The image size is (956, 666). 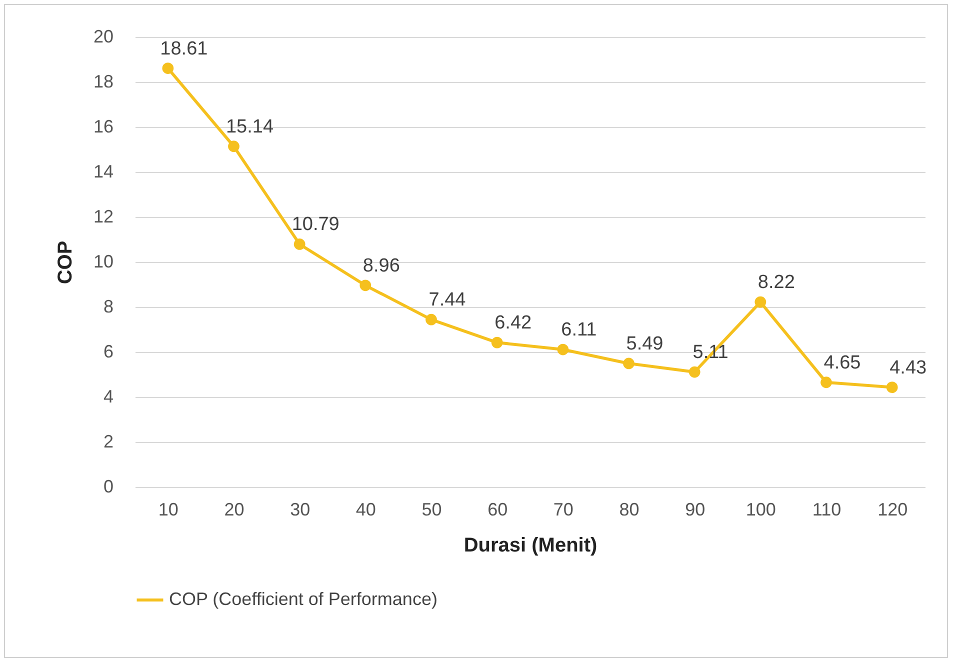 What do you see at coordinates (108, 306) in the screenshot?
I see `y-tick-label: 8` at bounding box center [108, 306].